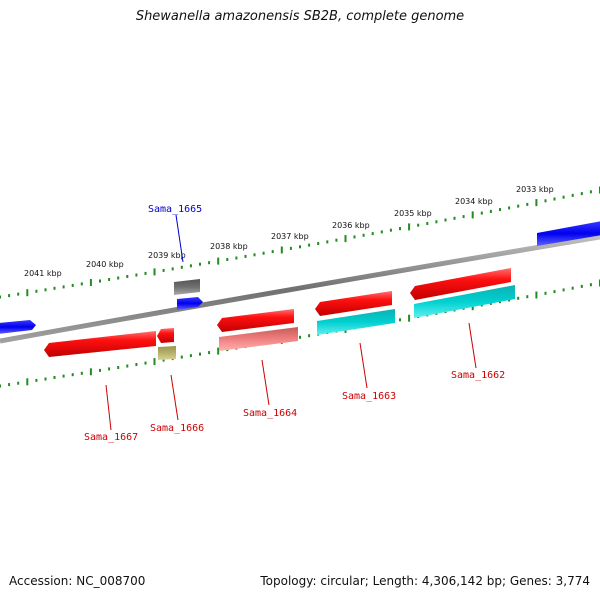 This screenshot has width=600, height=600. Describe the element at coordinates (568, 233) in the screenshot. I see `cds-arrow-right-edge` at that location.